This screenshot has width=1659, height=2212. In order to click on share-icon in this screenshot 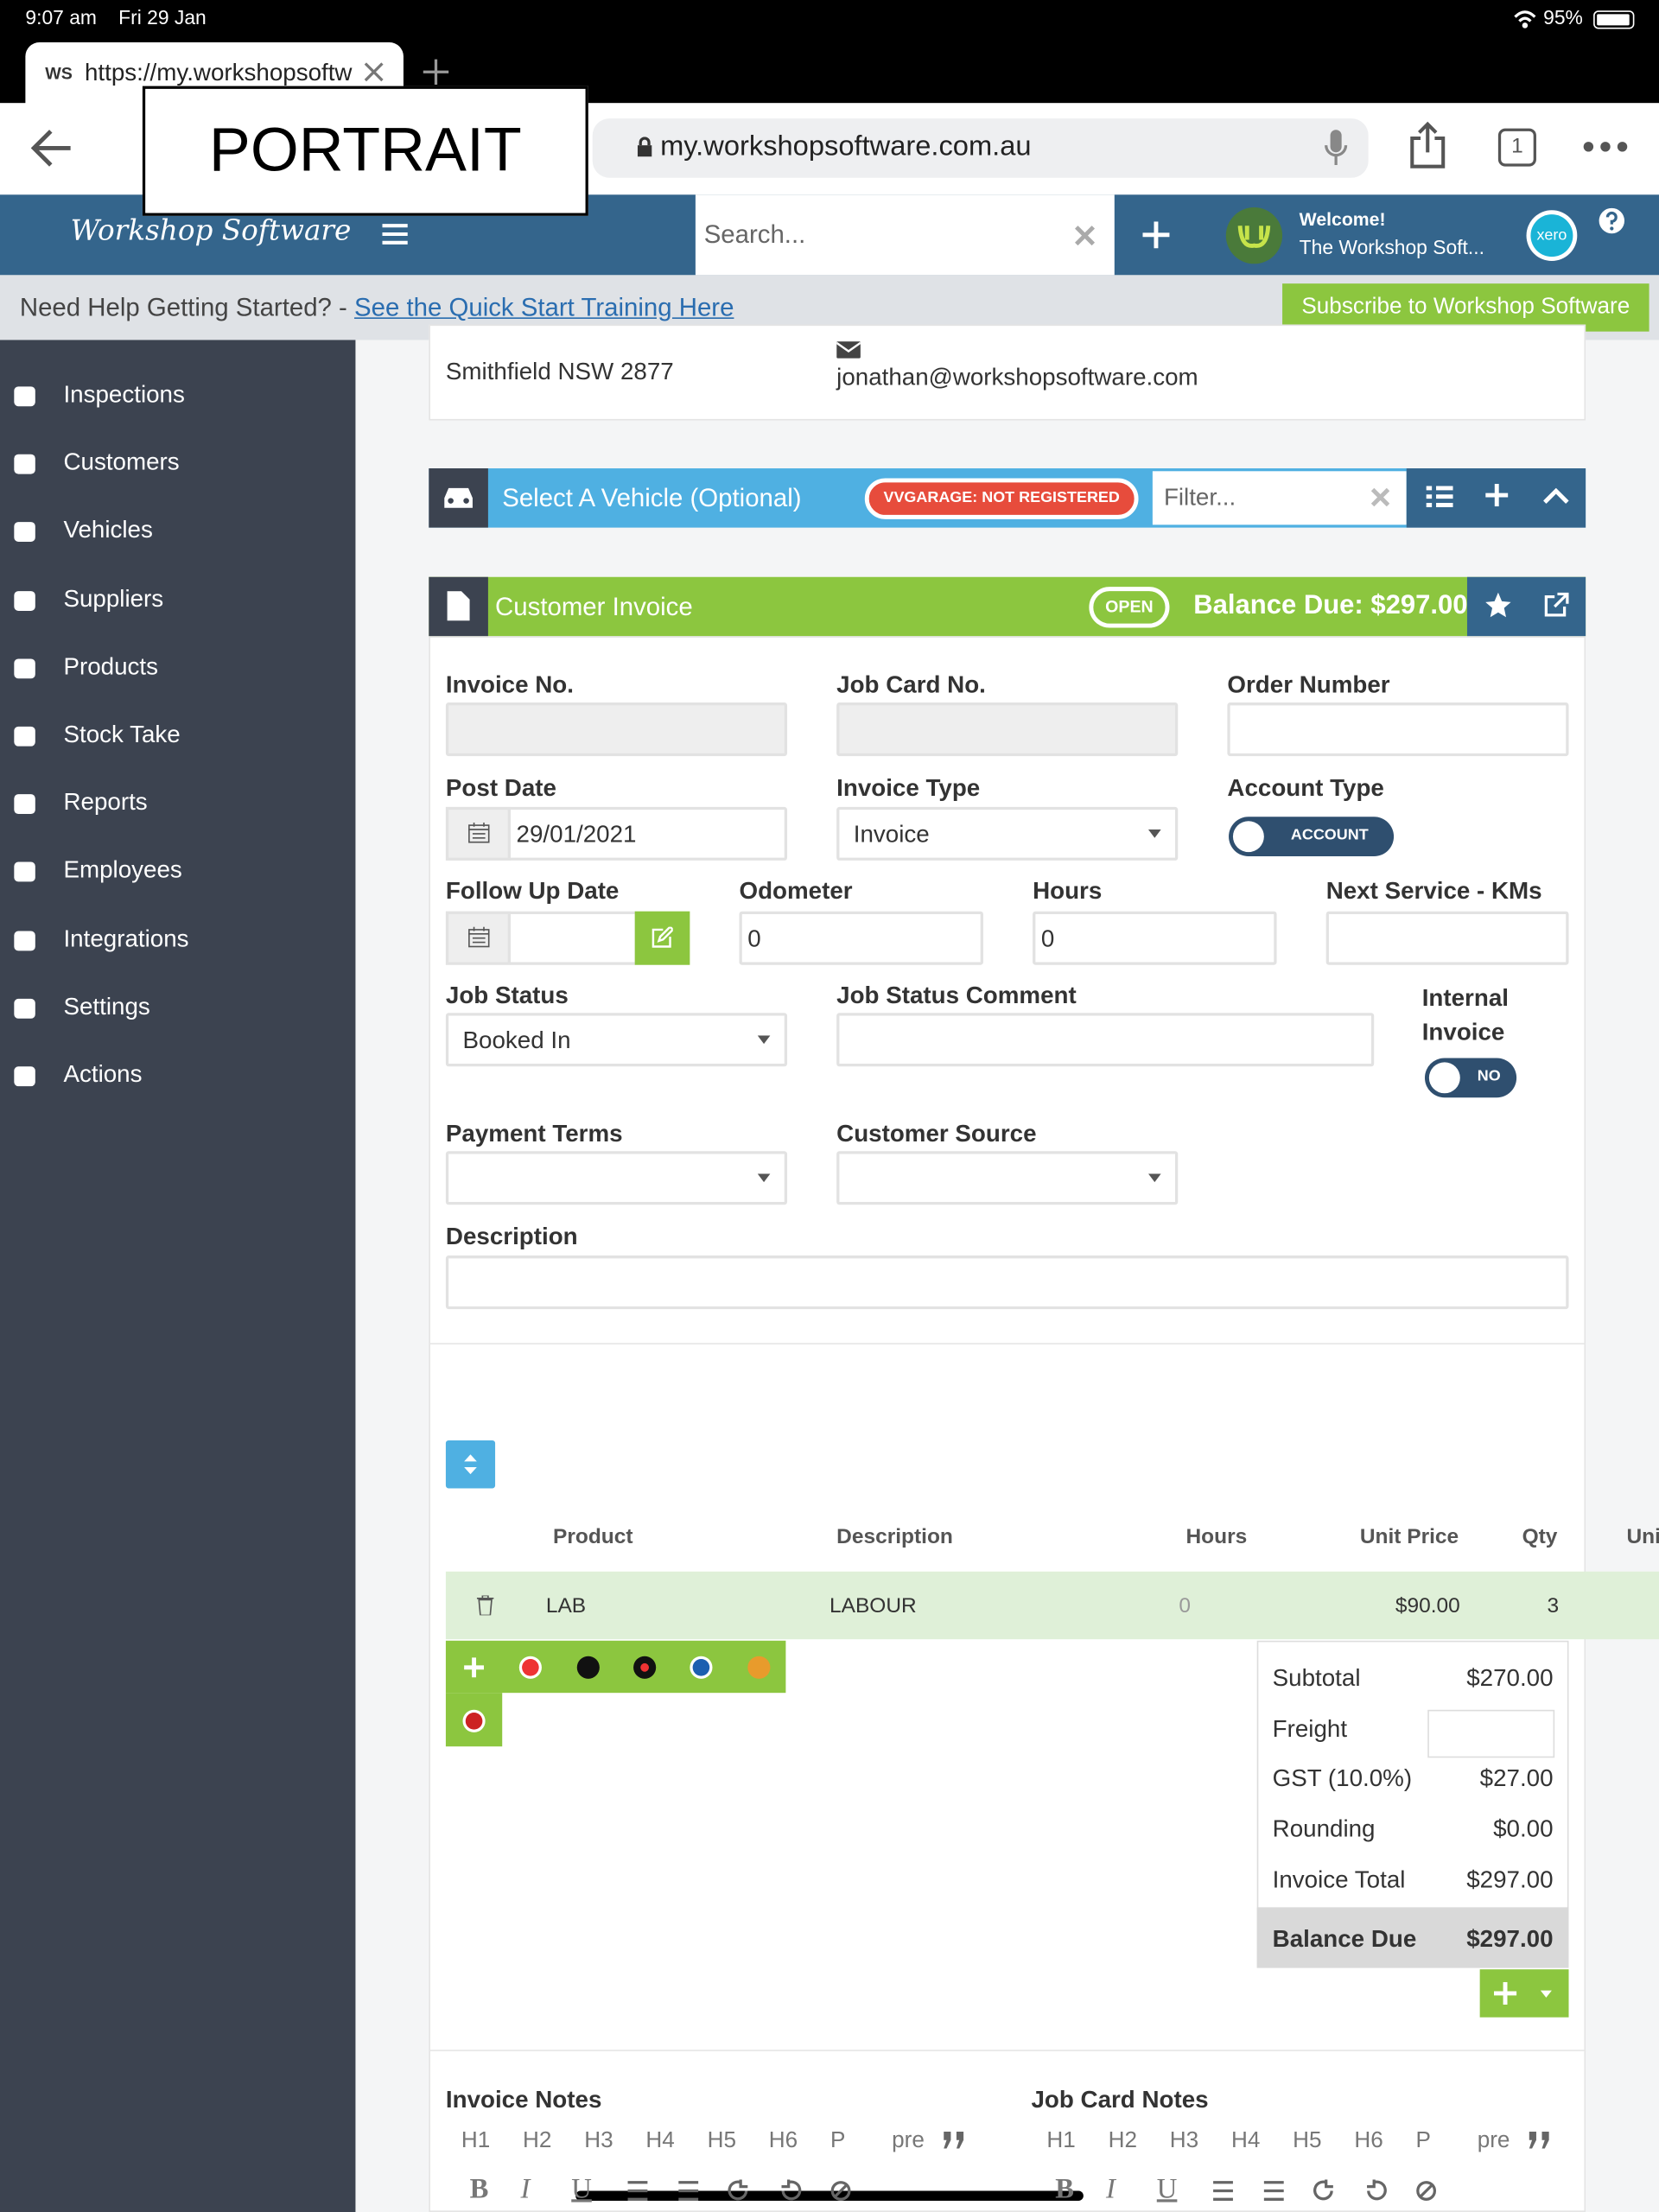, I will do `click(1427, 145)`.